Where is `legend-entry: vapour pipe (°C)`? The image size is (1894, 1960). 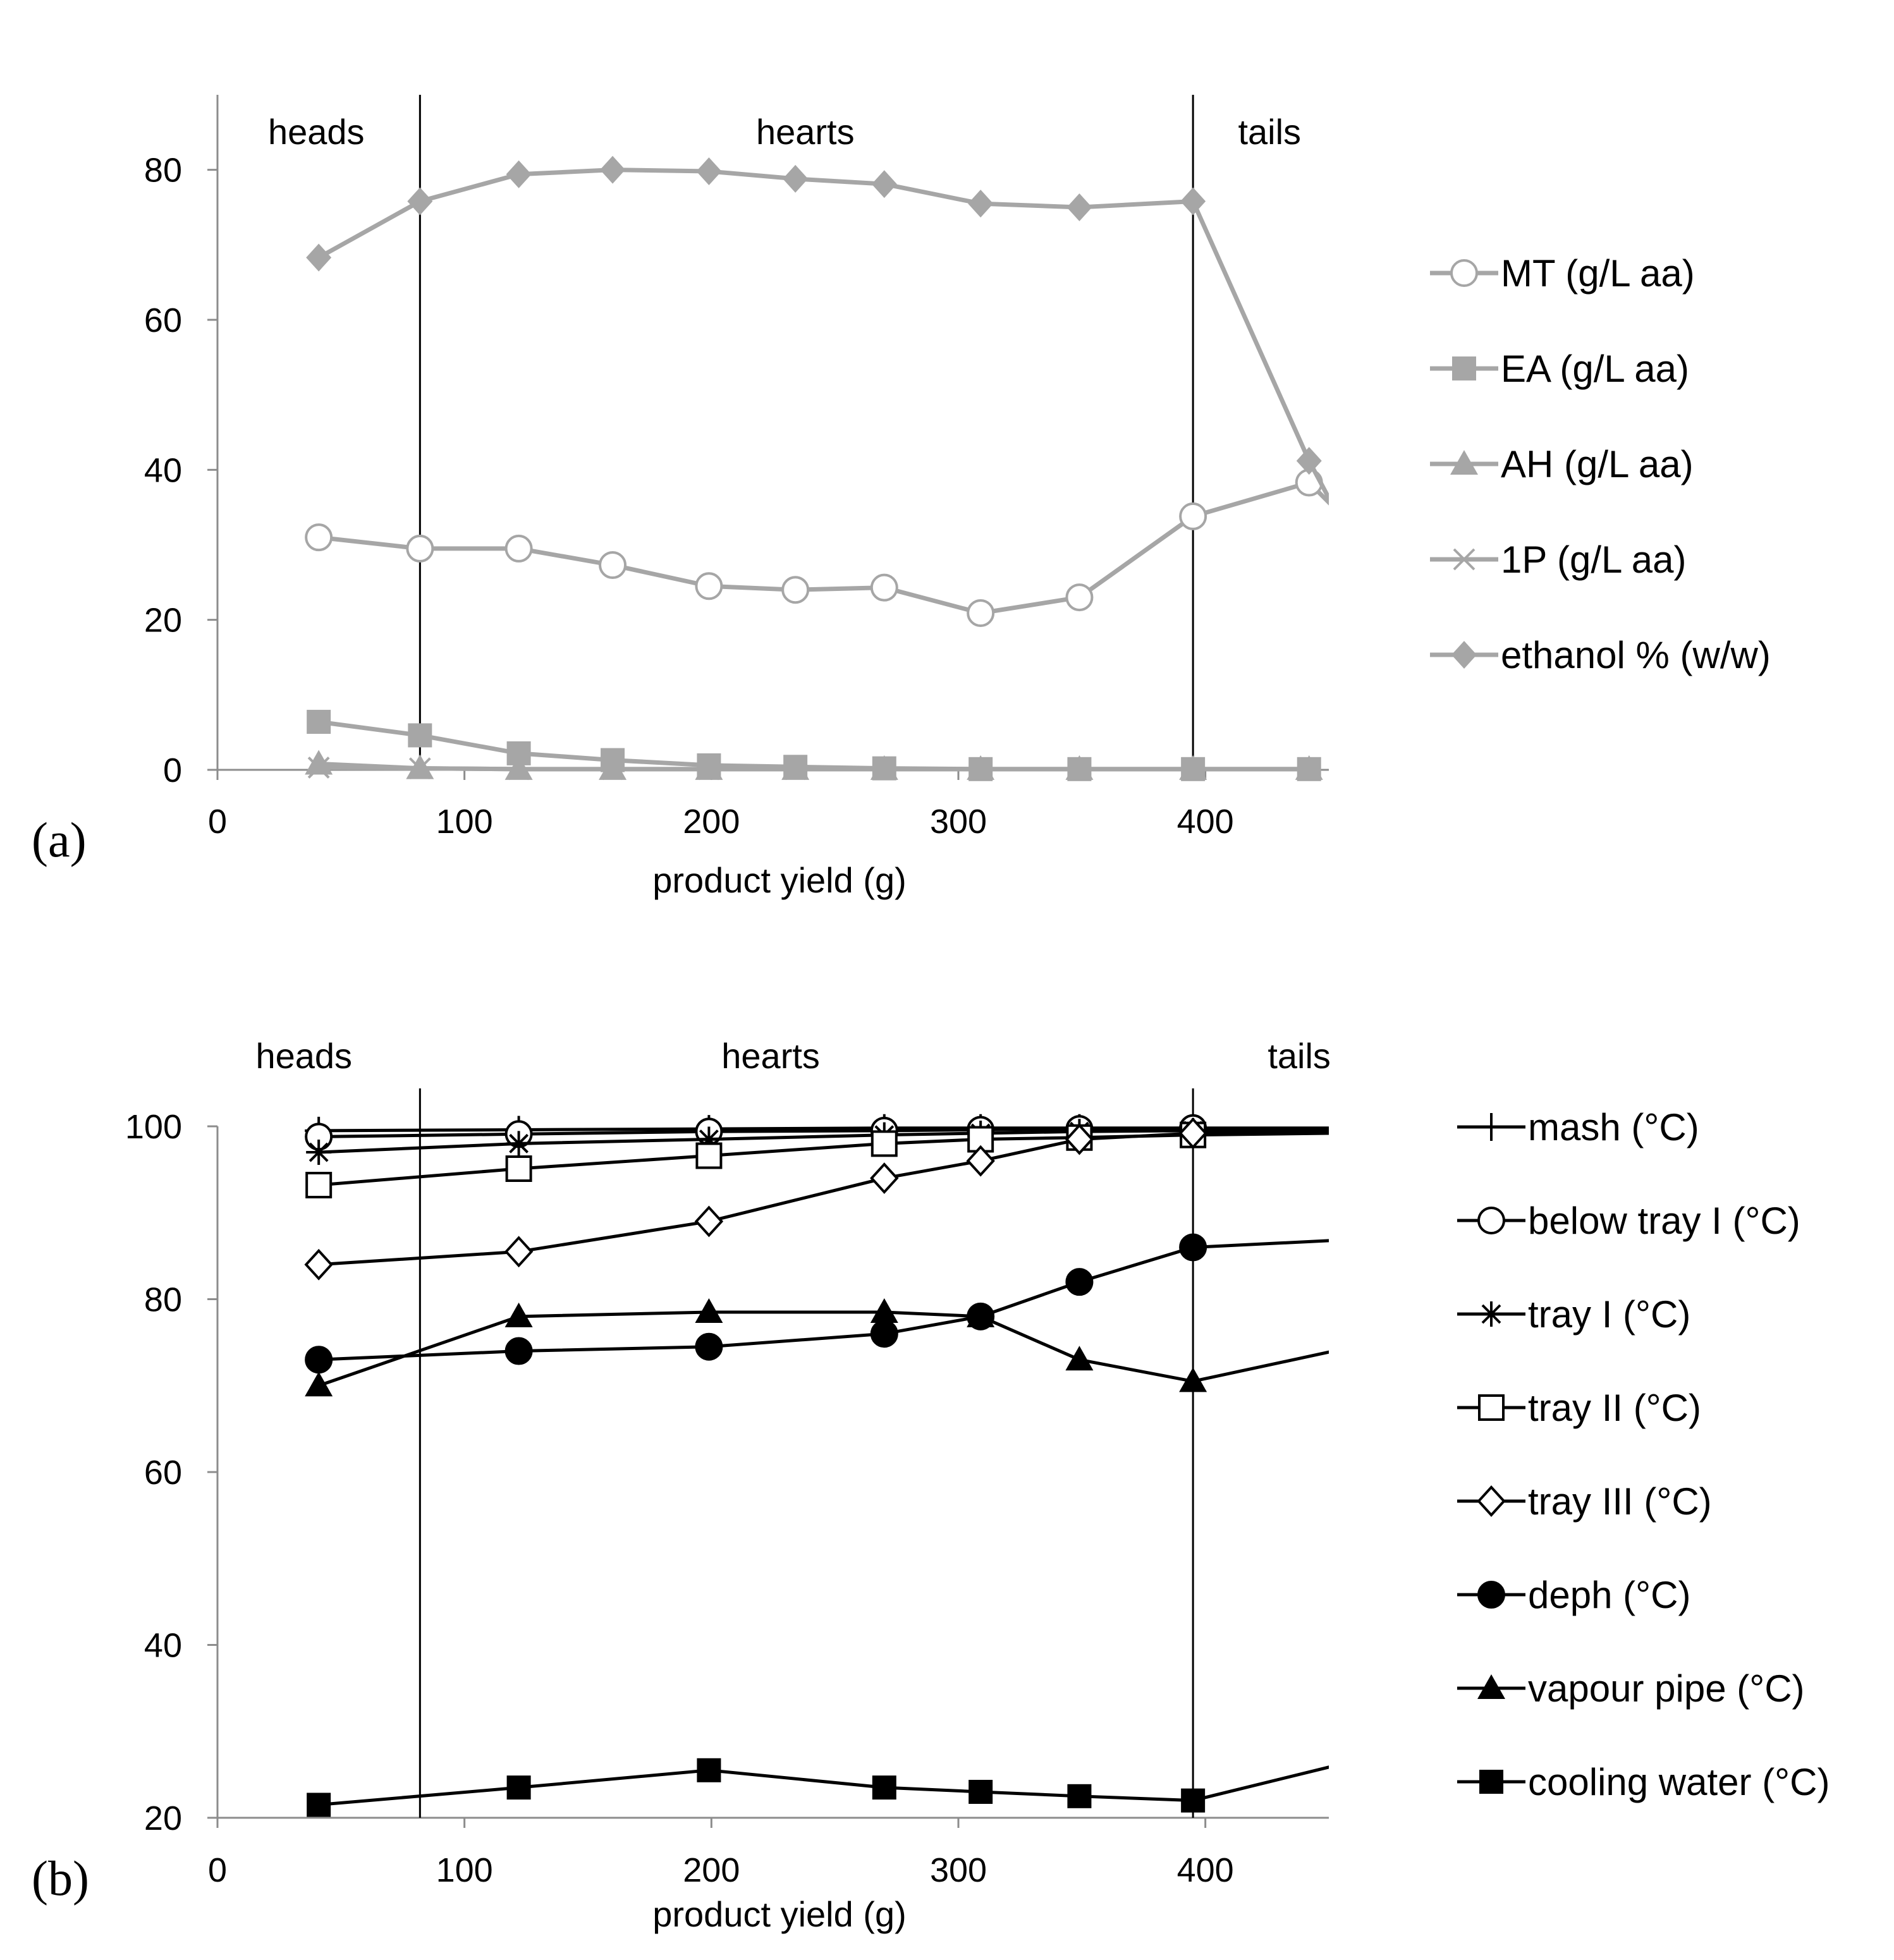 legend-entry: vapour pipe (°C) is located at coordinates (1631, 1688).